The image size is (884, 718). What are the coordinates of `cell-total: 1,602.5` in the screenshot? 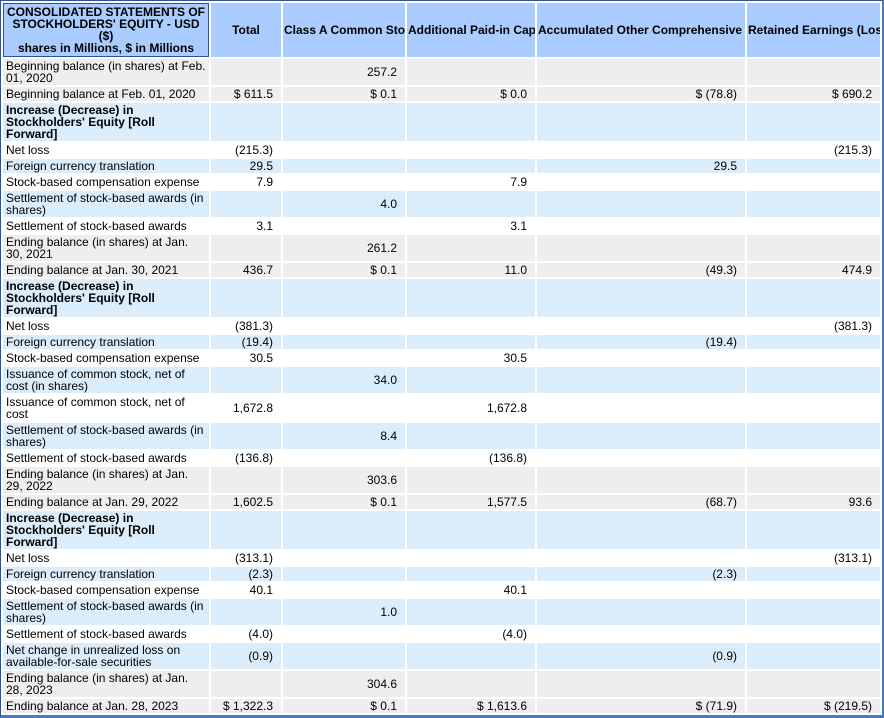 It's located at (246, 502).